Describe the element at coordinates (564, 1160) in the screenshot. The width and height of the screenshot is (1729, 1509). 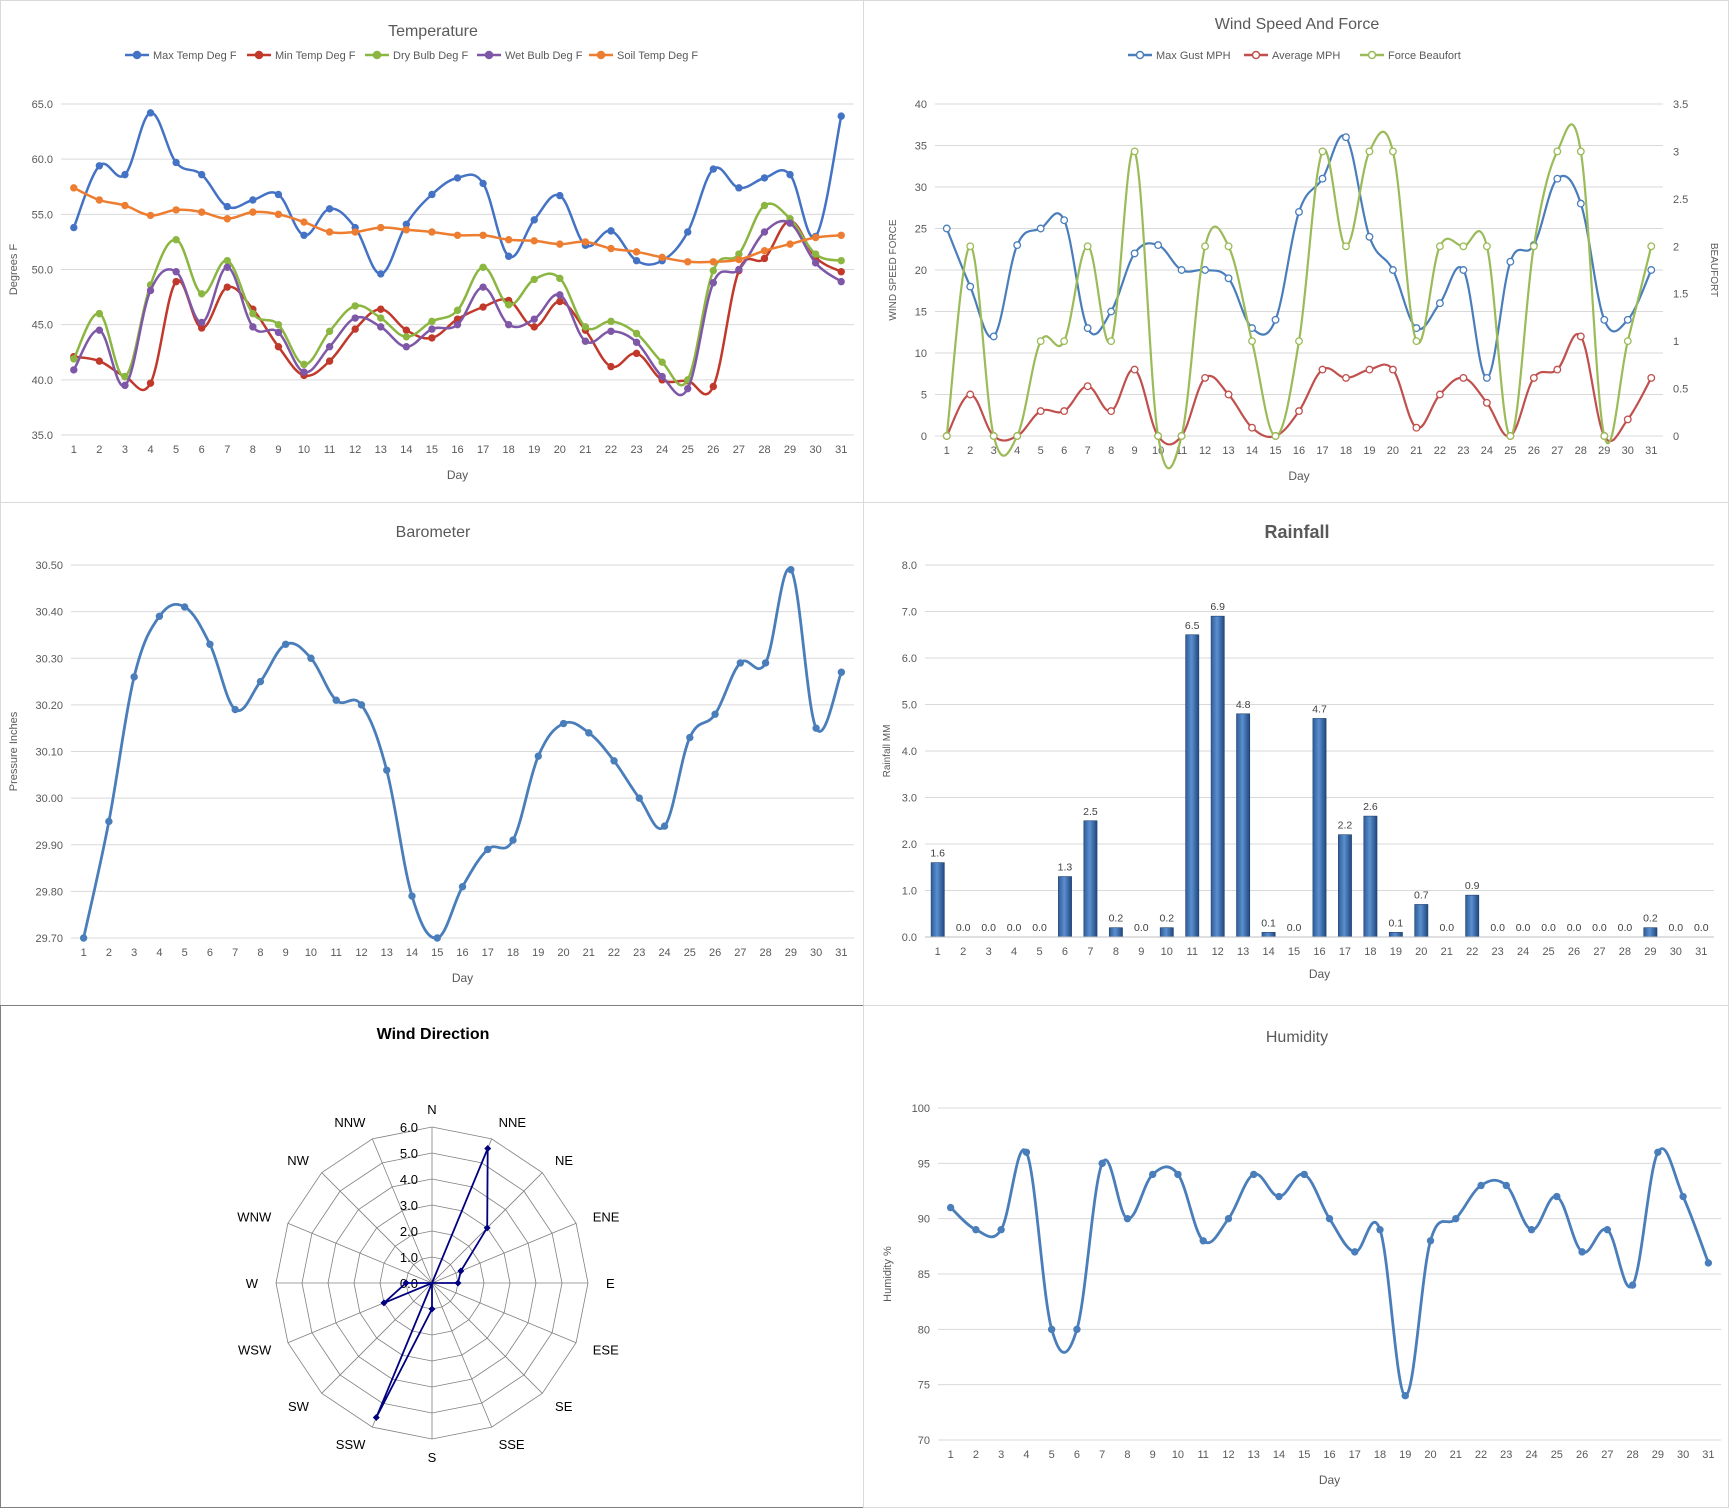
I see `radar-category-label: NE` at that location.